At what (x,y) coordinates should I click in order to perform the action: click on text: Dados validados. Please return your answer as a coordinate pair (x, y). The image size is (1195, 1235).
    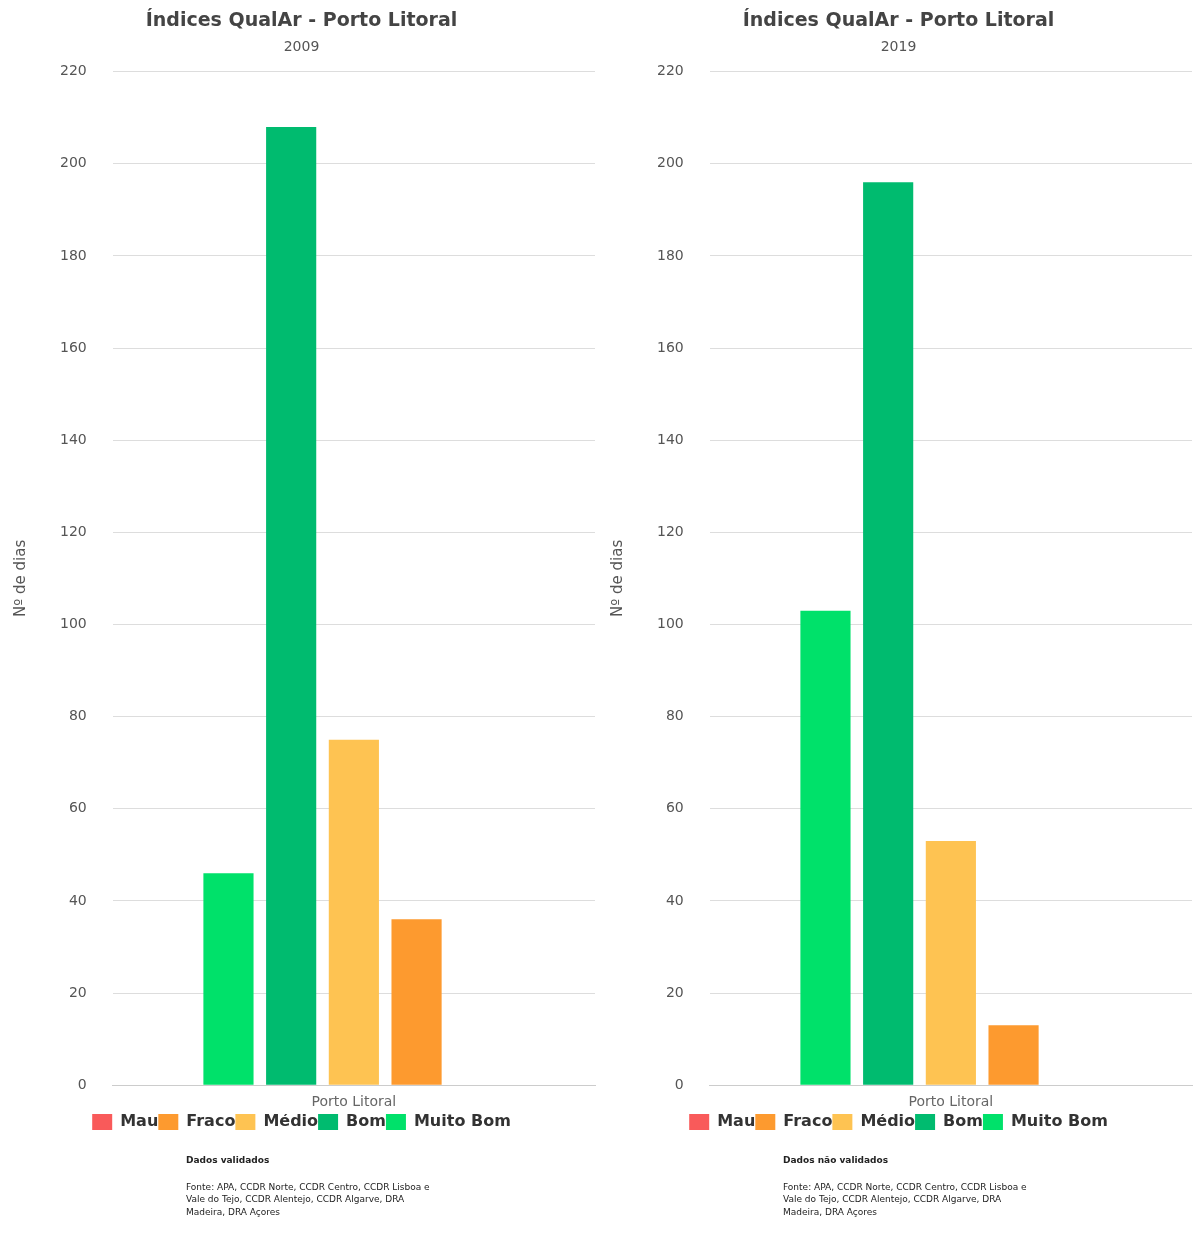
    Looking at the image, I should click on (228, 1160).